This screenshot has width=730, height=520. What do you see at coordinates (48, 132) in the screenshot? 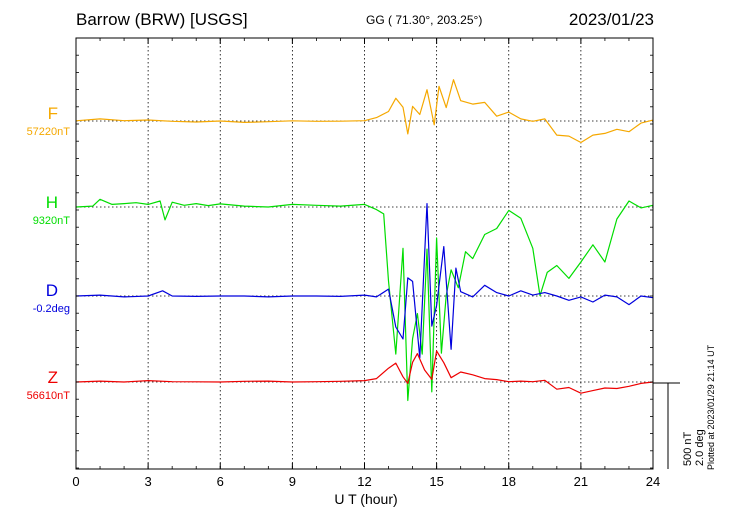
I see `channel-baseline-F: 57220nT` at bounding box center [48, 132].